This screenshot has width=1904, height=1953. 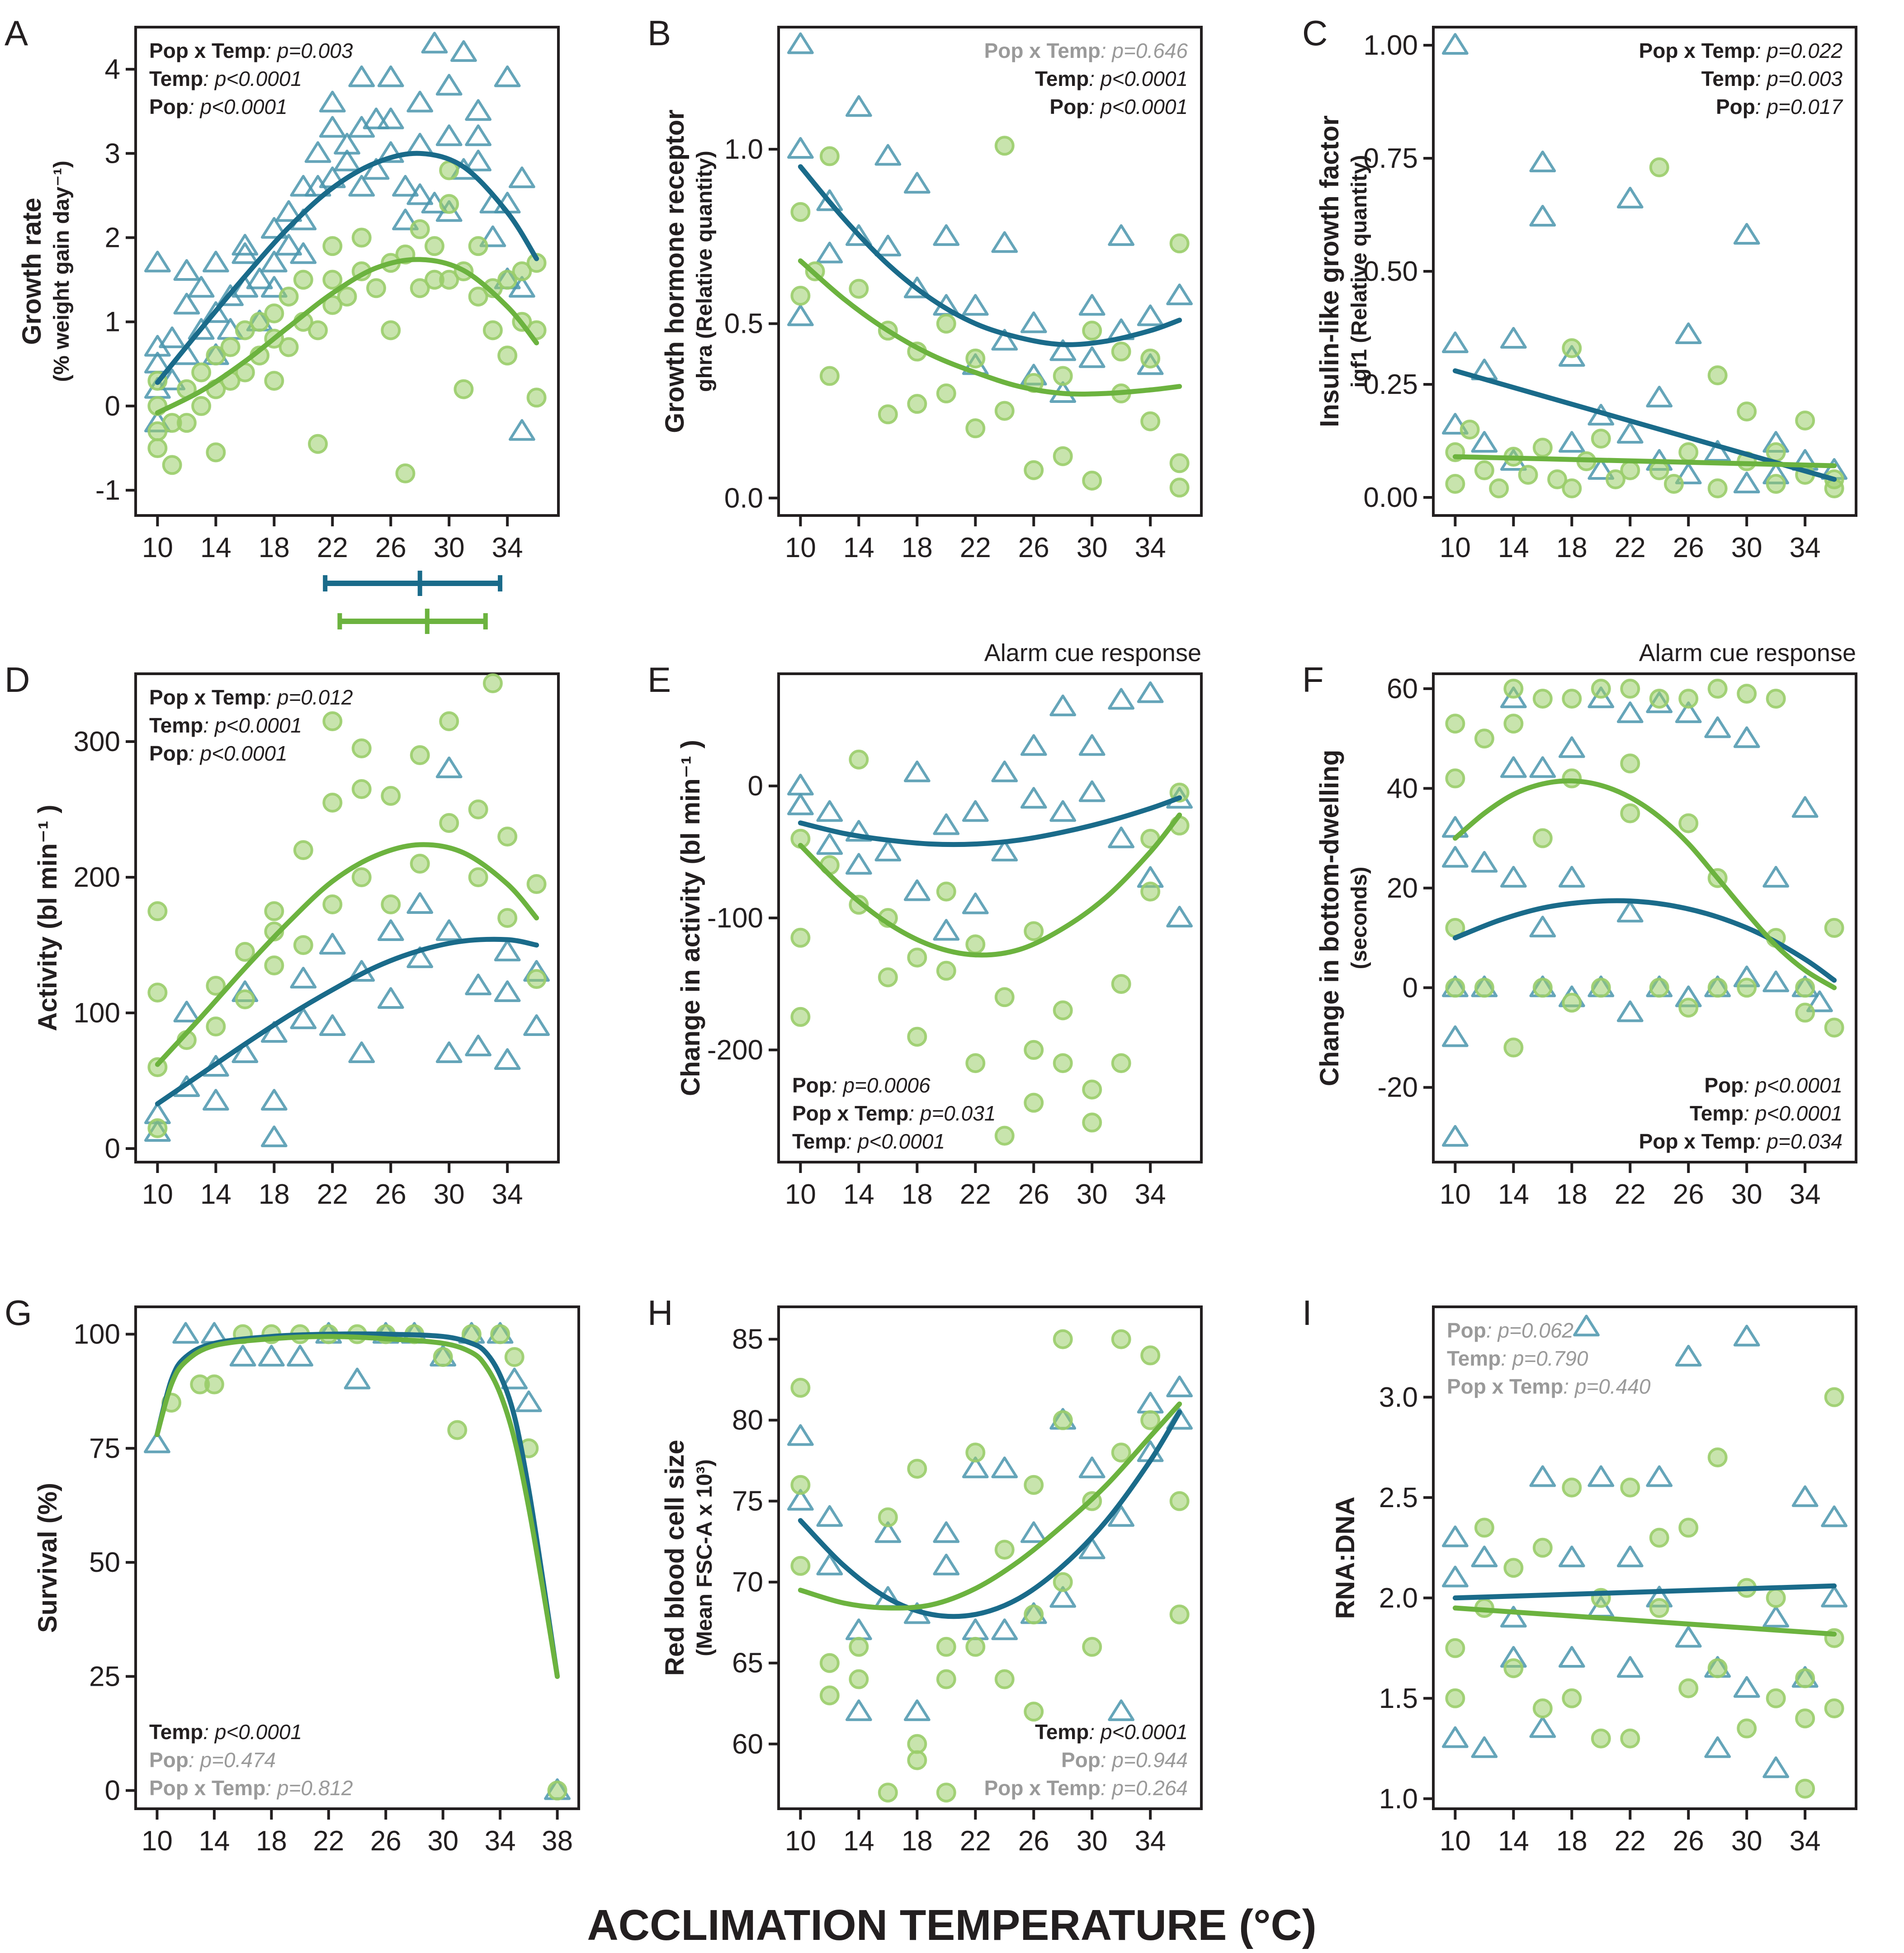 I want to click on plot-frame, so click(x=347, y=918).